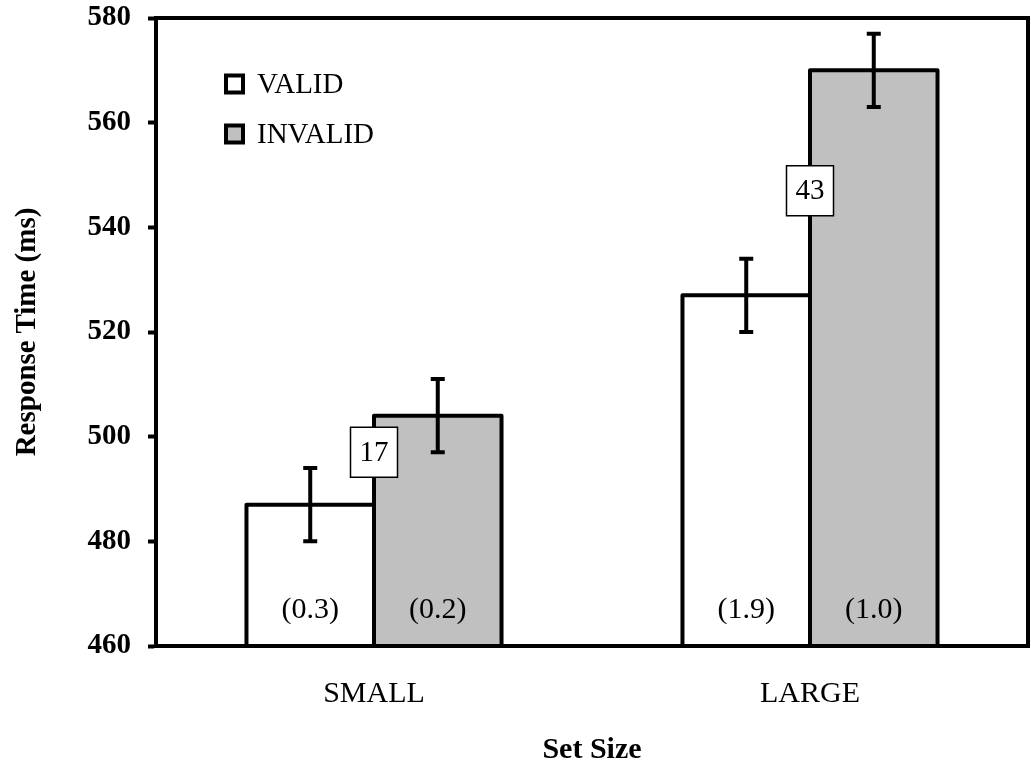 The image size is (1031, 772). Describe the element at coordinates (109, 434) in the screenshot. I see `y-tick-label: 500` at that location.